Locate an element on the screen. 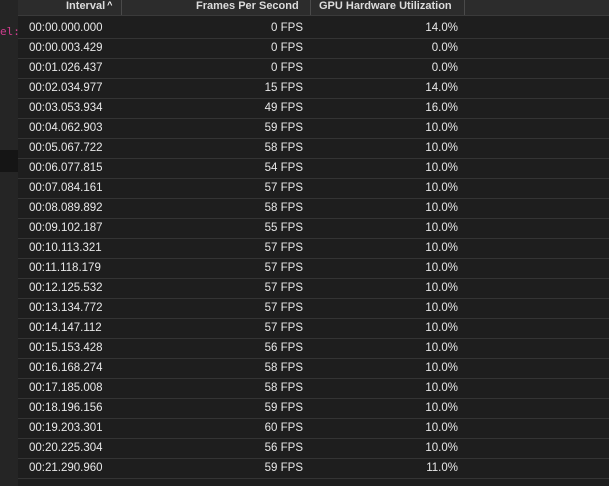 The height and width of the screenshot is (486, 609). cell-interval: 00:08.089.892 is located at coordinates (66, 208).